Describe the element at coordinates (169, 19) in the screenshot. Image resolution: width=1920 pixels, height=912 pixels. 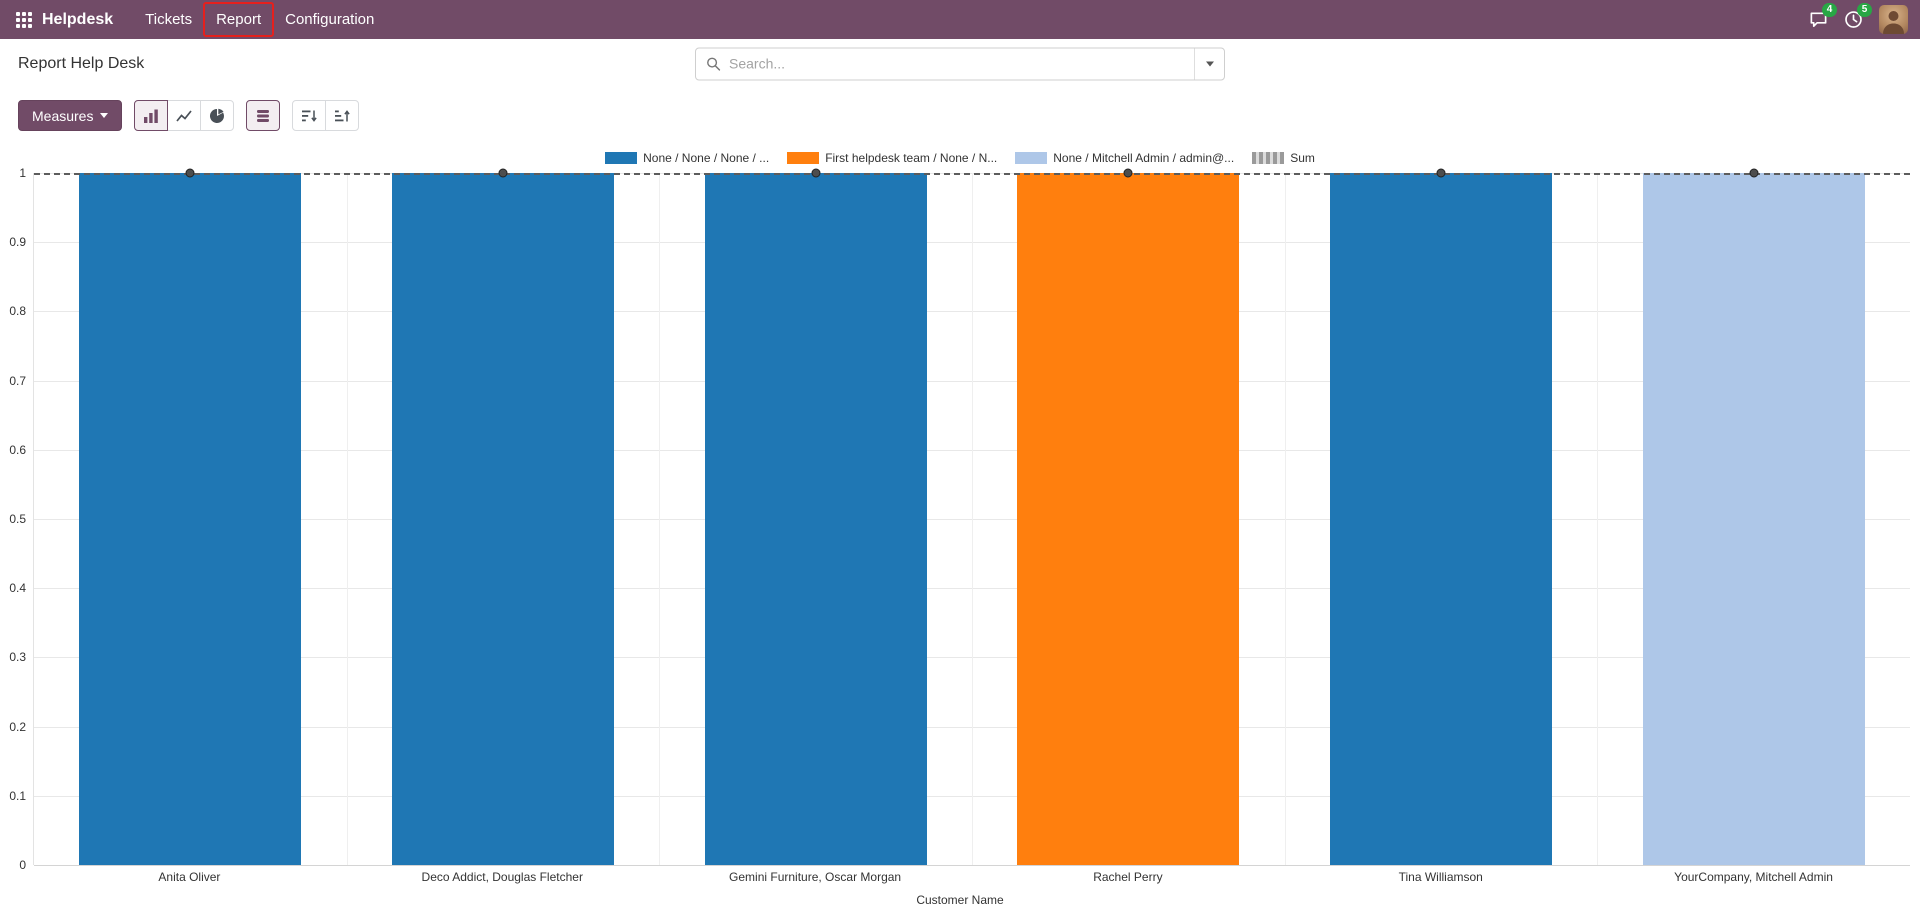
I see `menu-item-tickets: Tickets` at that location.